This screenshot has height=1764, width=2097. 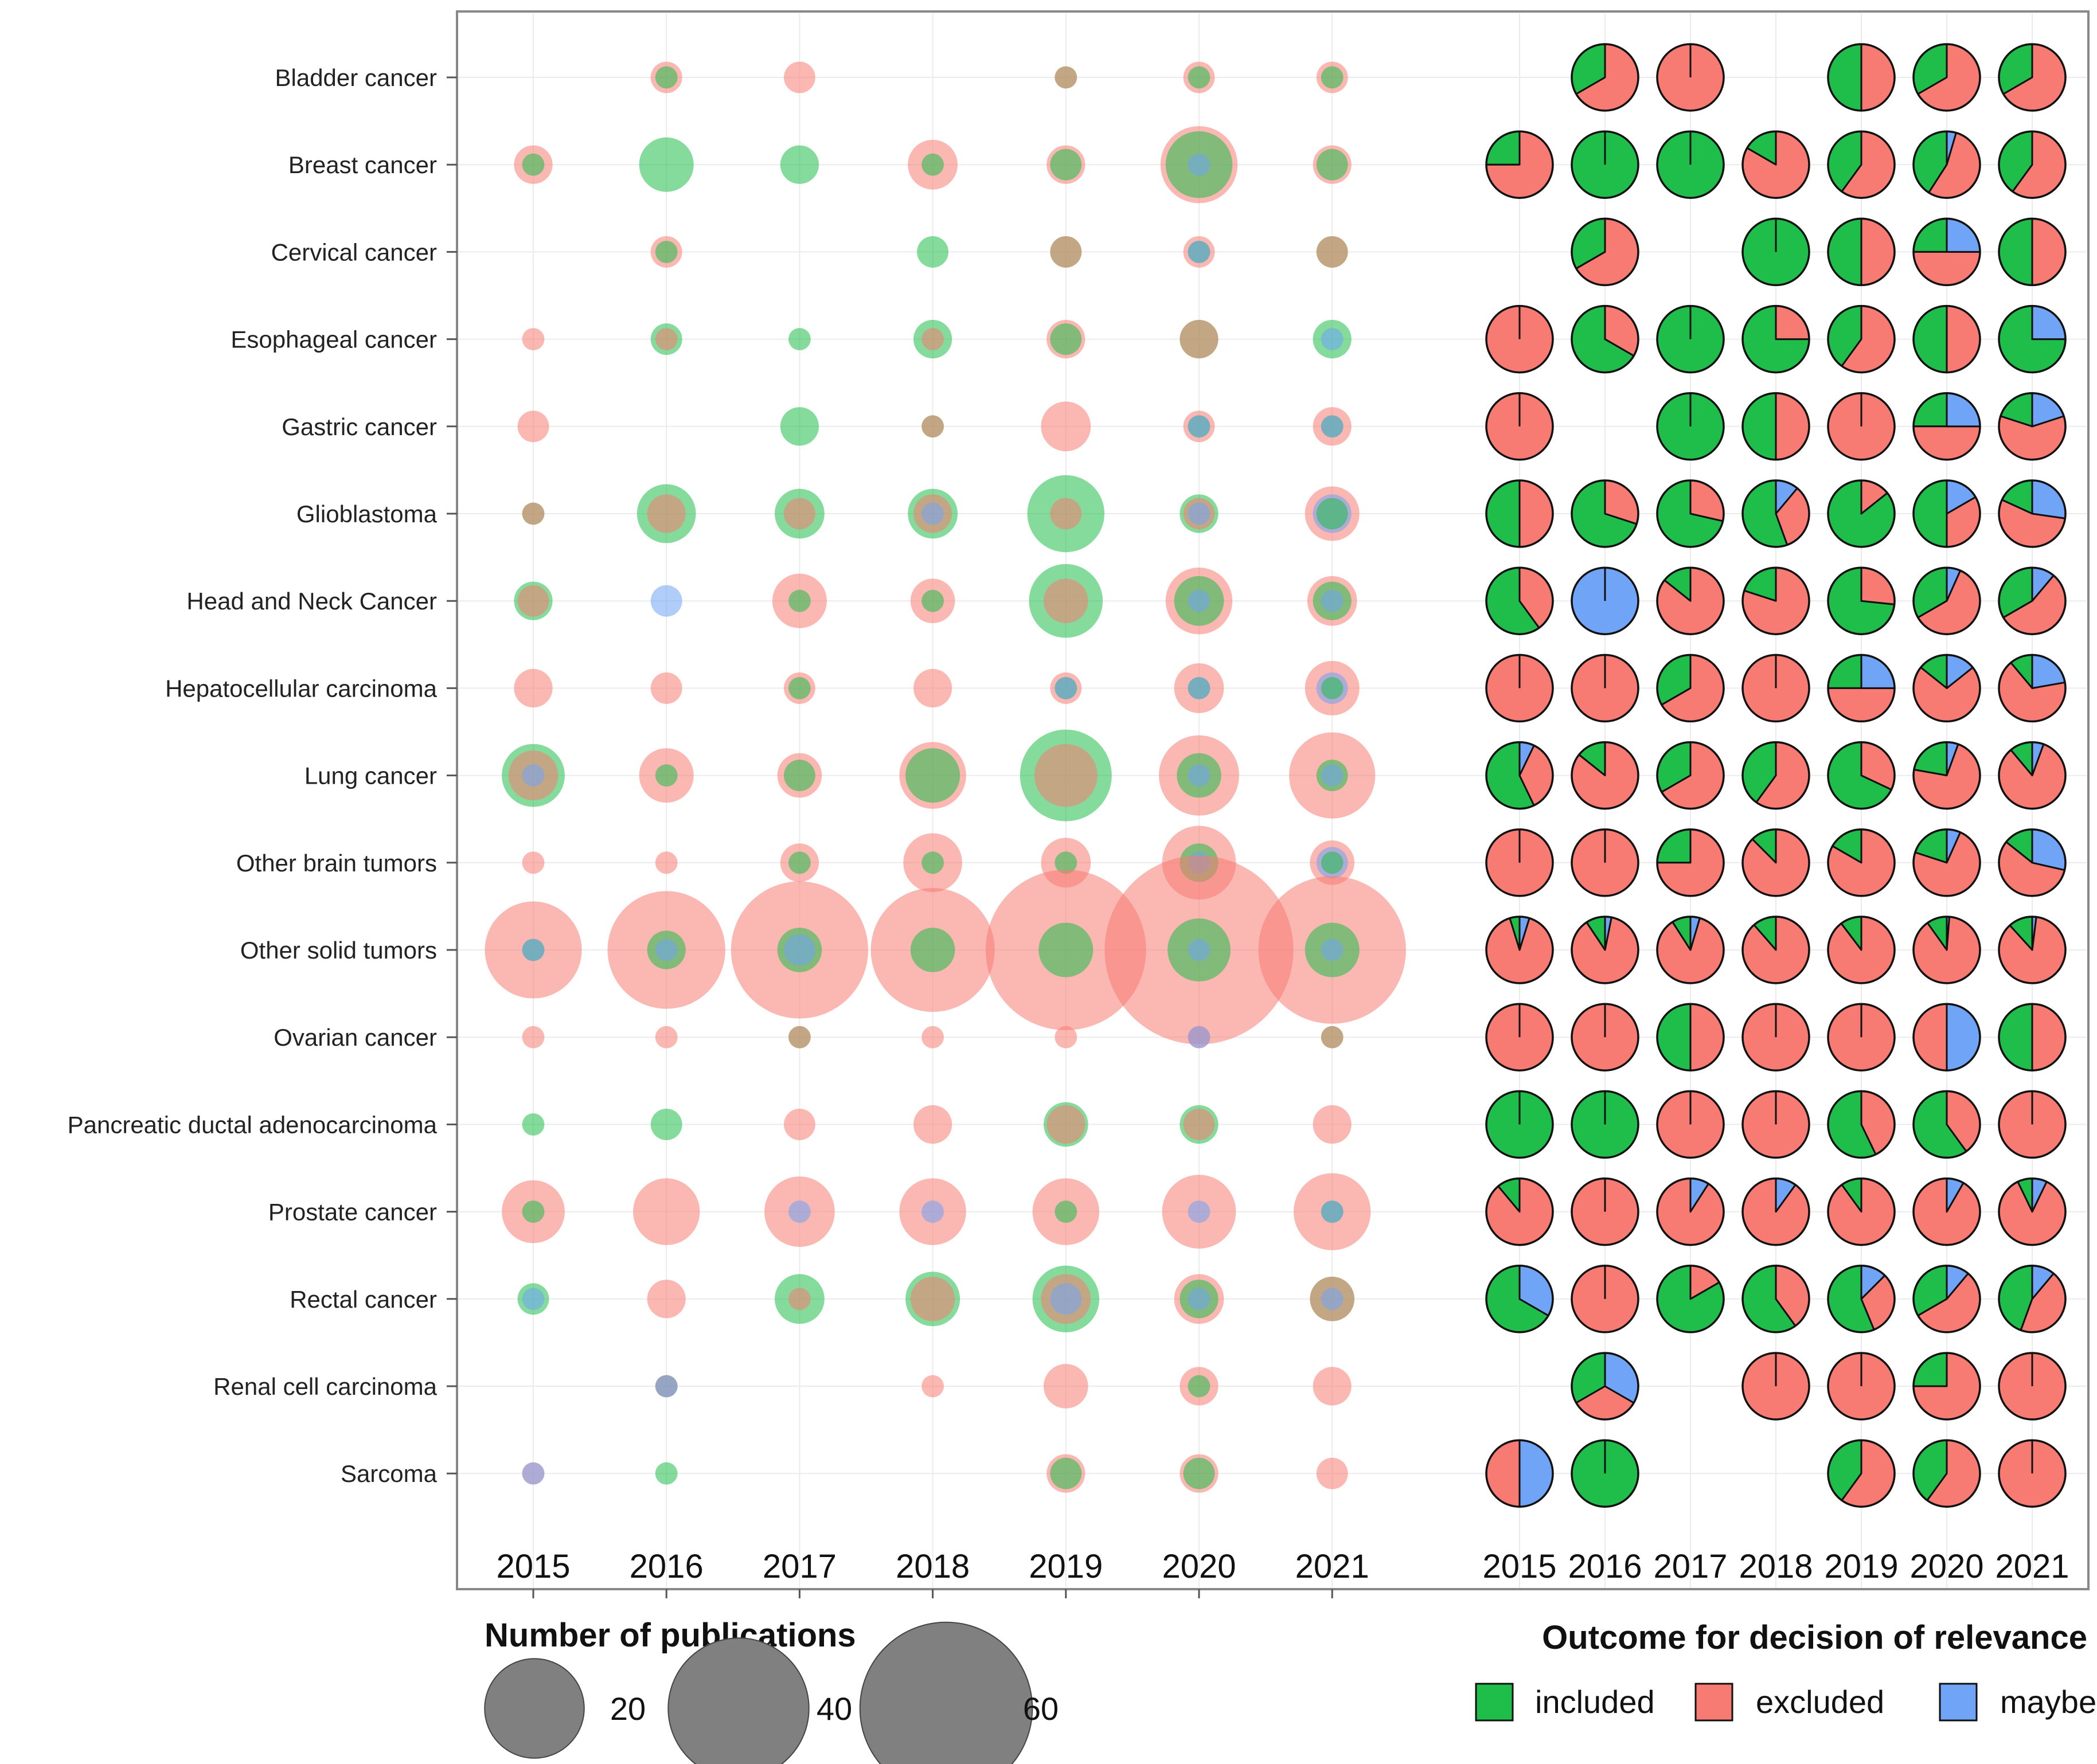 What do you see at coordinates (1947, 252) in the screenshot?
I see `pie-outline-cervical-cancer-2020` at bounding box center [1947, 252].